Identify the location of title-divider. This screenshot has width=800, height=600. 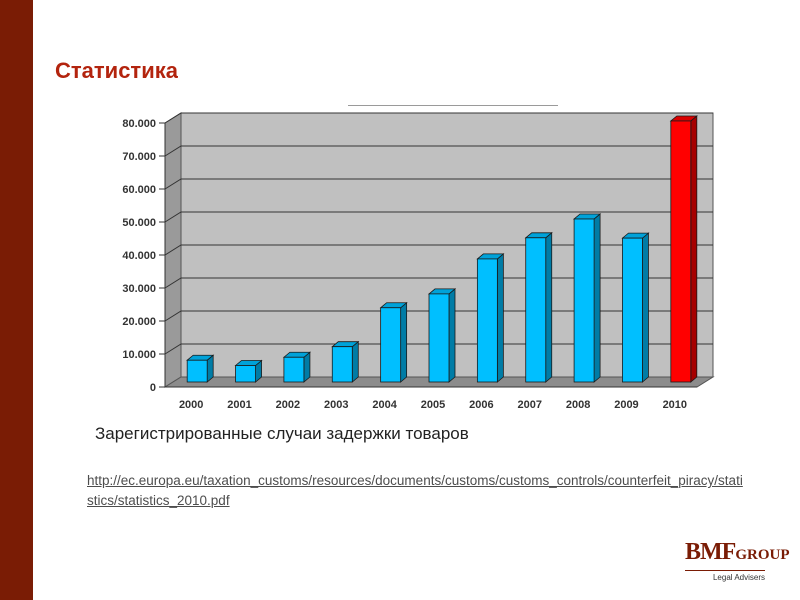
(453, 105).